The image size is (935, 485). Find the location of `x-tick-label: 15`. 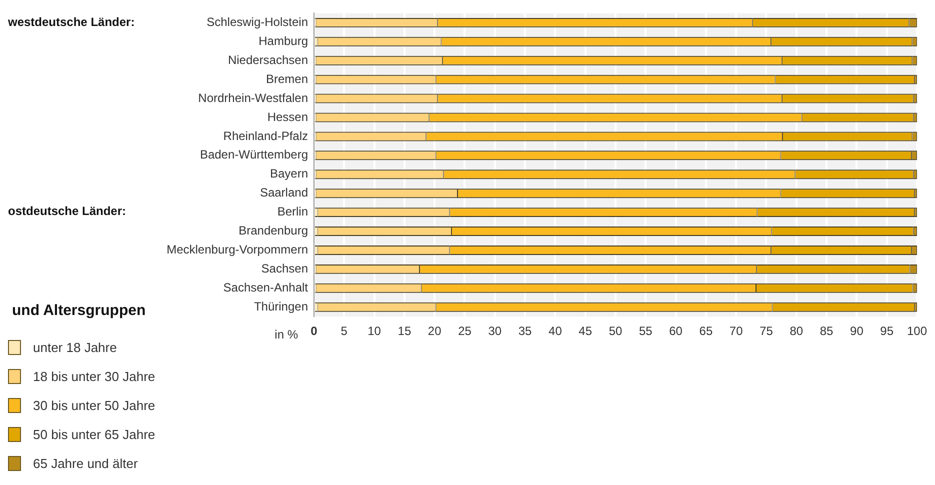

x-tick-label: 15 is located at coordinates (405, 331).